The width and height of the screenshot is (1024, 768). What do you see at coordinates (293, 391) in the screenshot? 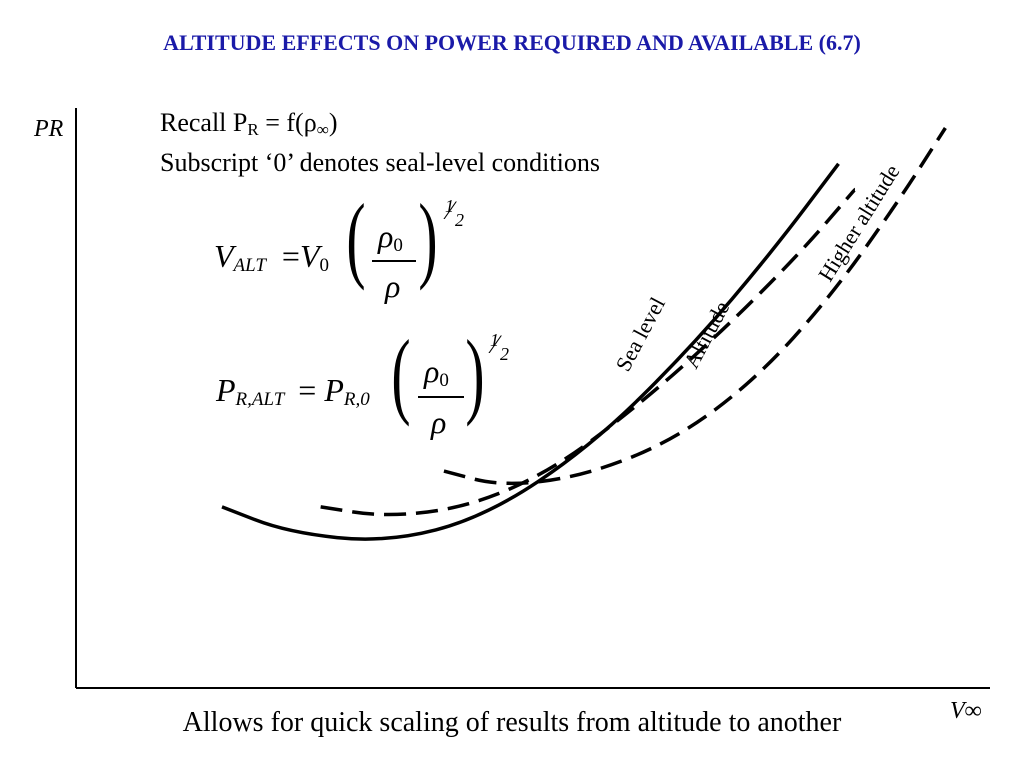
I see `p-alt-equation: PR,ALT = PR,0` at bounding box center [293, 391].